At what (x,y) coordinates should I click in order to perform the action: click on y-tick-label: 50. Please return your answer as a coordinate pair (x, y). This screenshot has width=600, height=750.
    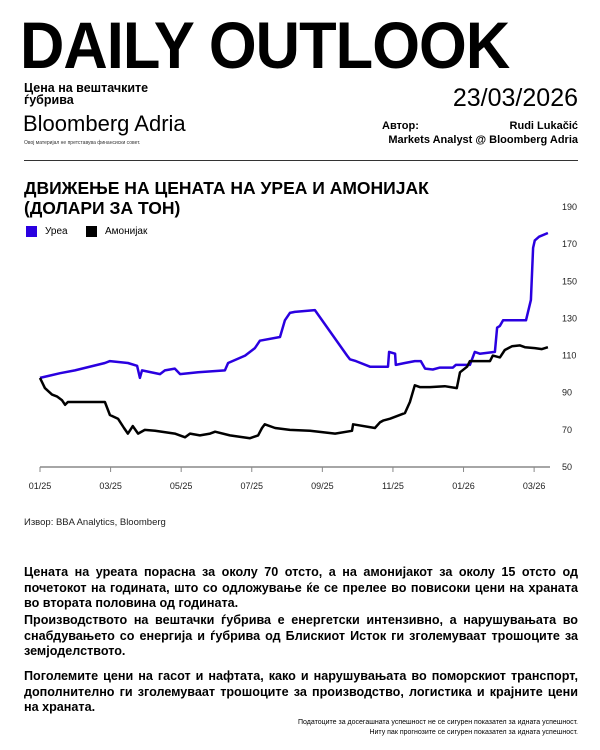
    Looking at the image, I should click on (567, 467).